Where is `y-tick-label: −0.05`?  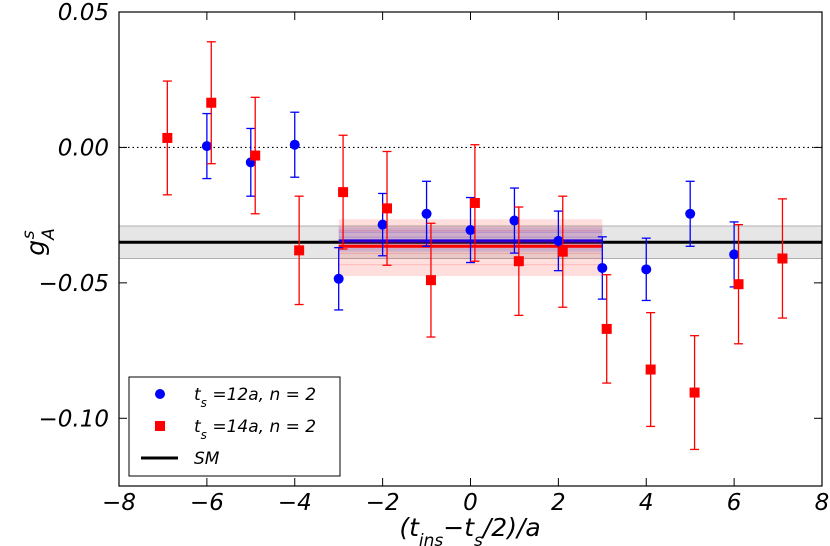
y-tick-label: −0.05 is located at coordinates (74, 284).